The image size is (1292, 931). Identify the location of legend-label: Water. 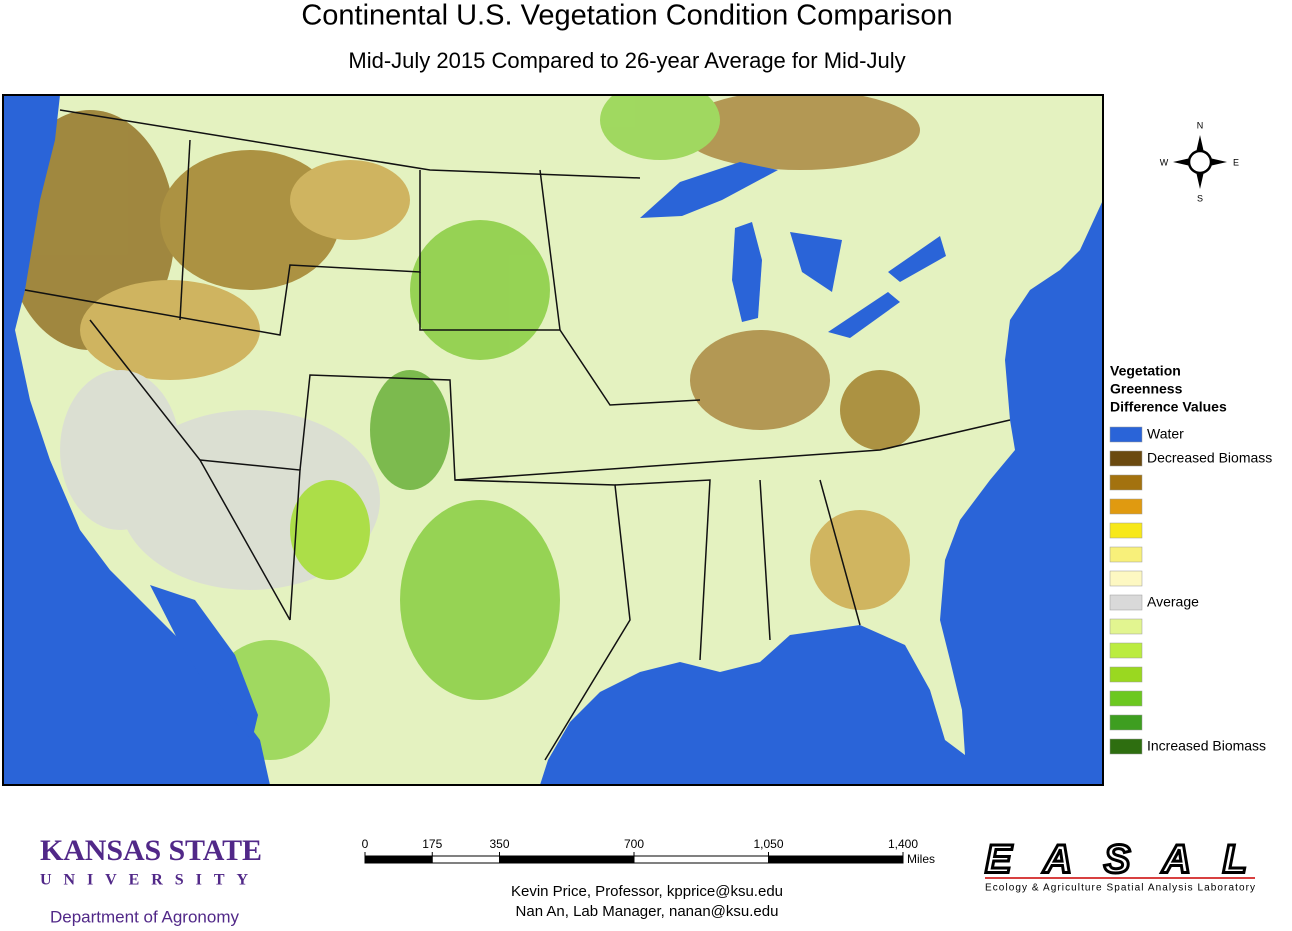
(1165, 434).